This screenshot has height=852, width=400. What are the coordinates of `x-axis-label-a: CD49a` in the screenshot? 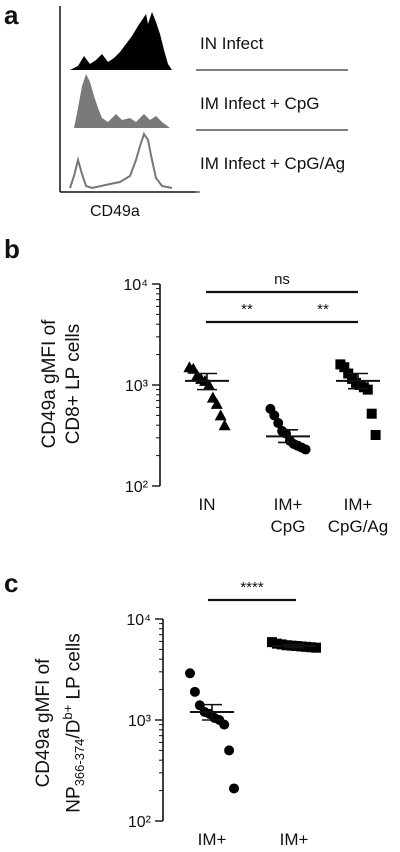 It's located at (115, 211).